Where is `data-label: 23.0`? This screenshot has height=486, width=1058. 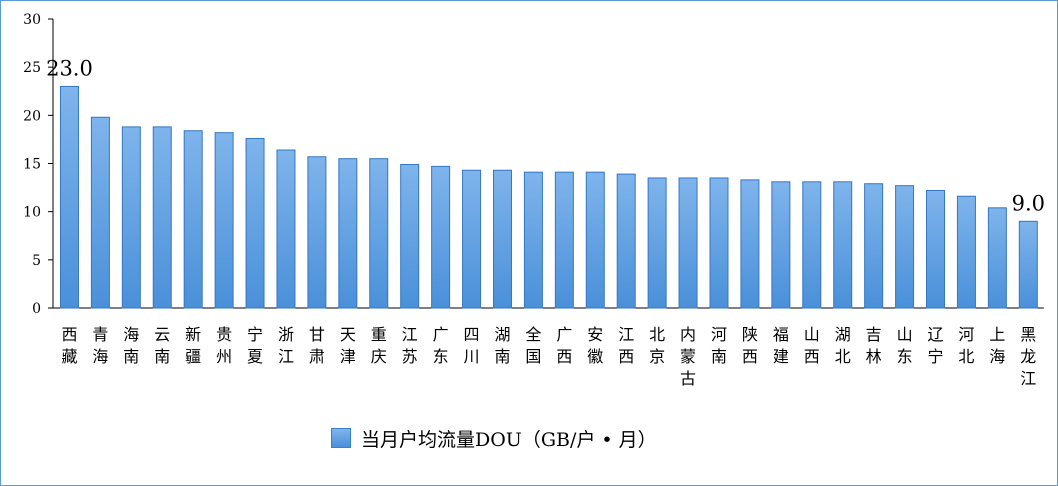 data-label: 23.0 is located at coordinates (69, 68).